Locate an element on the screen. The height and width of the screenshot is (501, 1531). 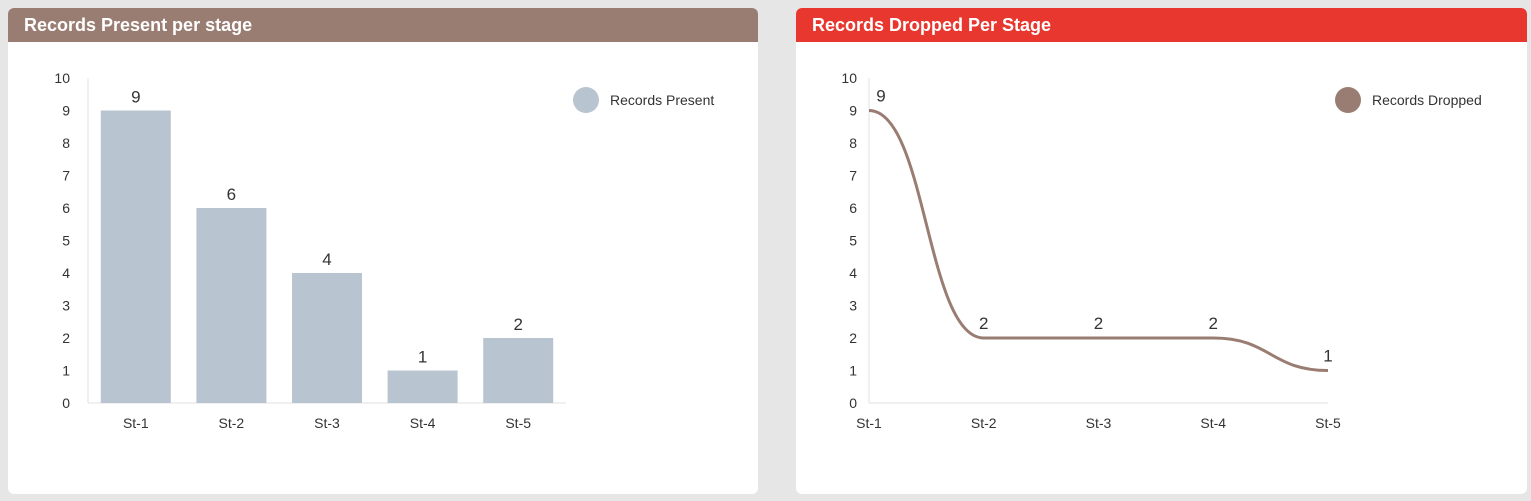
data-label: 6 is located at coordinates (231, 194).